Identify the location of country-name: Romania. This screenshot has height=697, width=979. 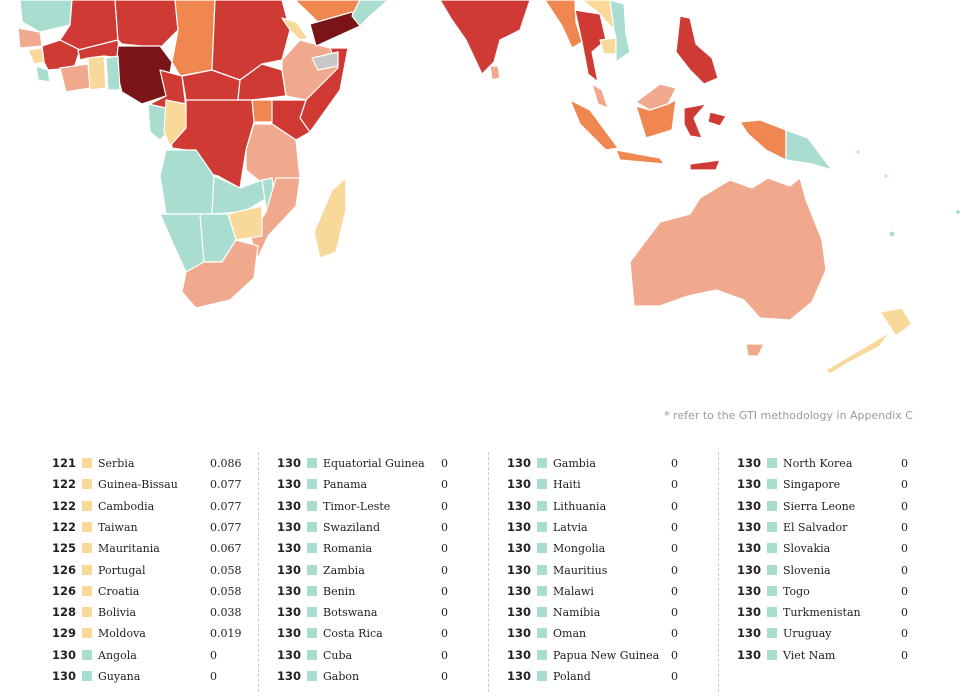
(348, 549).